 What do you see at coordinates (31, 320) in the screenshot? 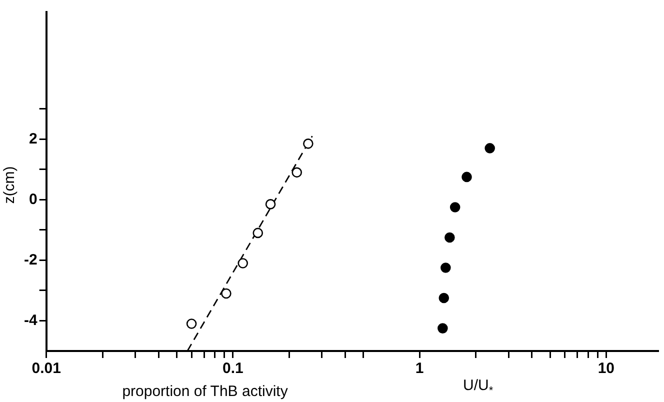
I see `y-tick-label: -4` at bounding box center [31, 320].